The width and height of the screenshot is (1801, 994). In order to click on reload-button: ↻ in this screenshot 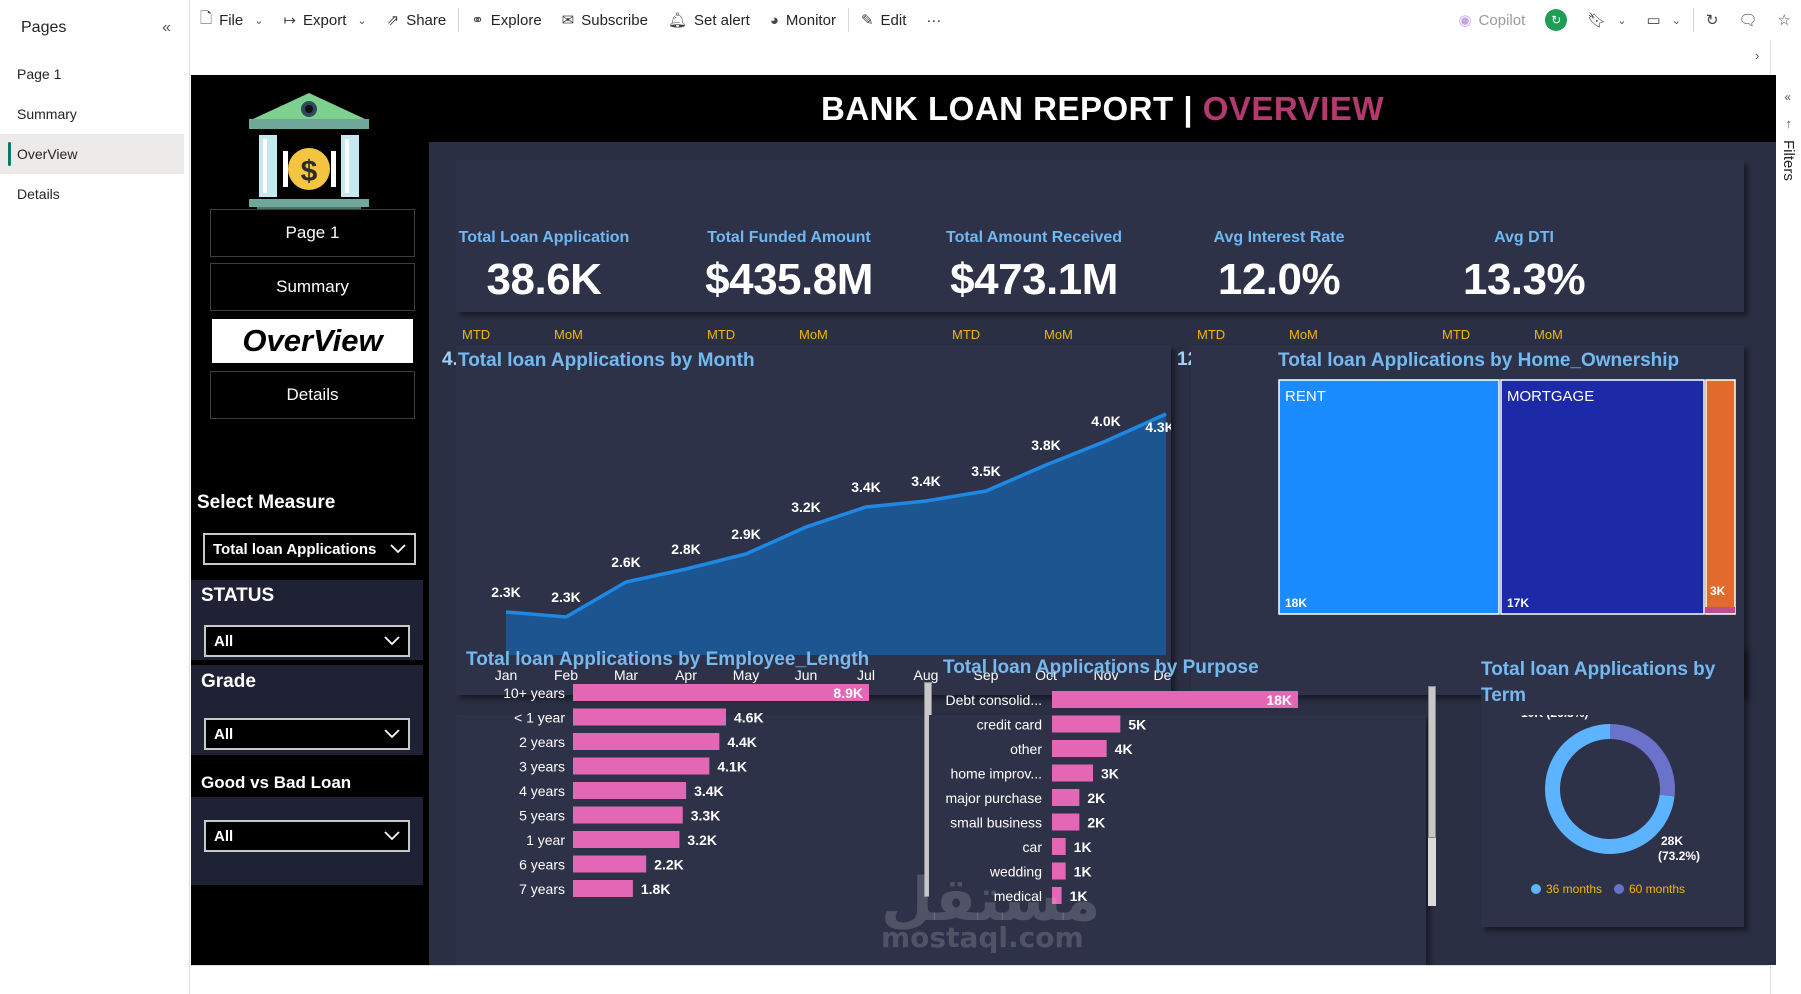, I will do `click(1712, 20)`.